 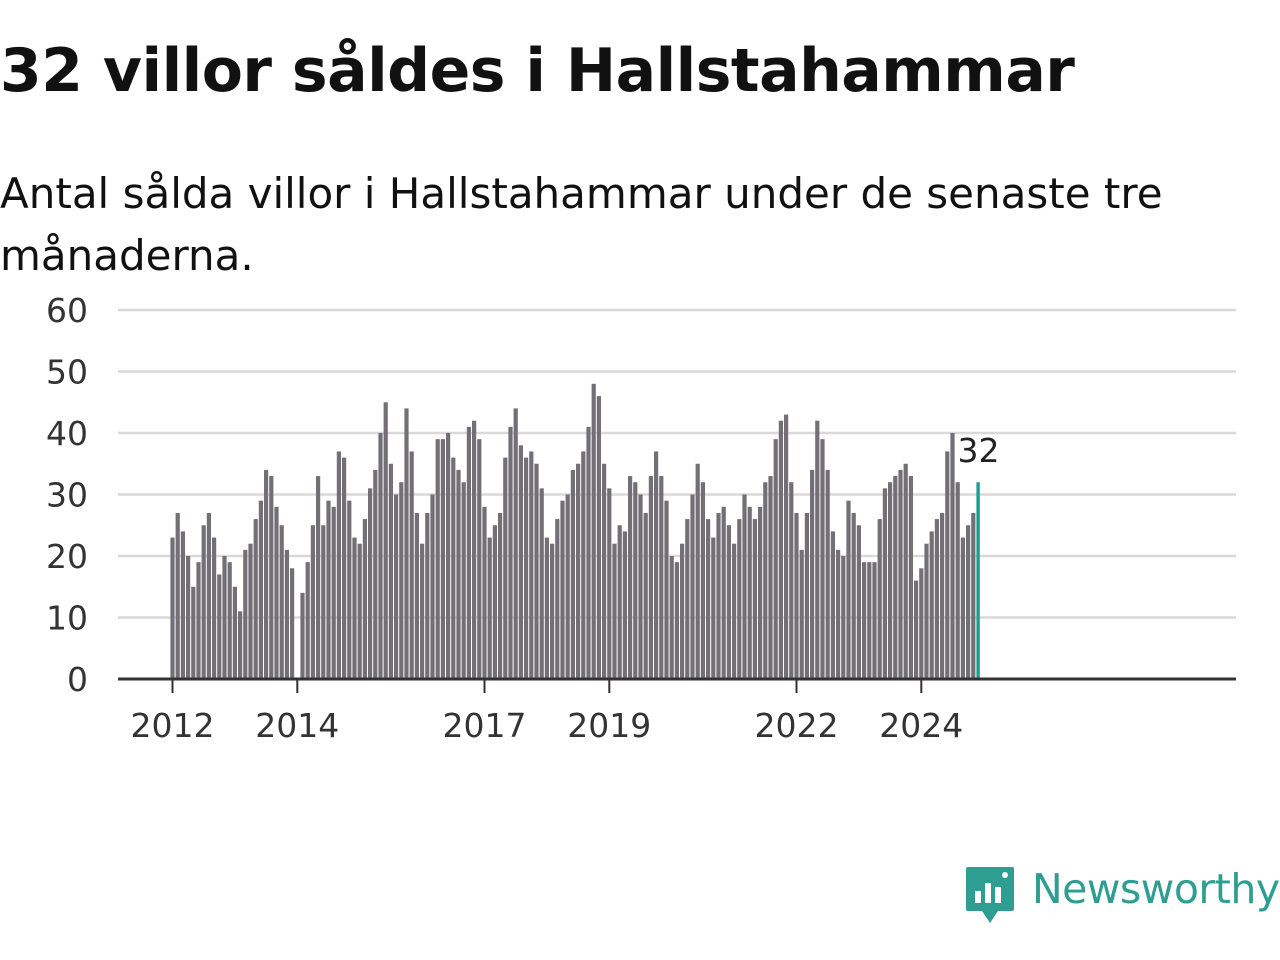 I want to click on x-tick-label: 2014, so click(x=297, y=725).